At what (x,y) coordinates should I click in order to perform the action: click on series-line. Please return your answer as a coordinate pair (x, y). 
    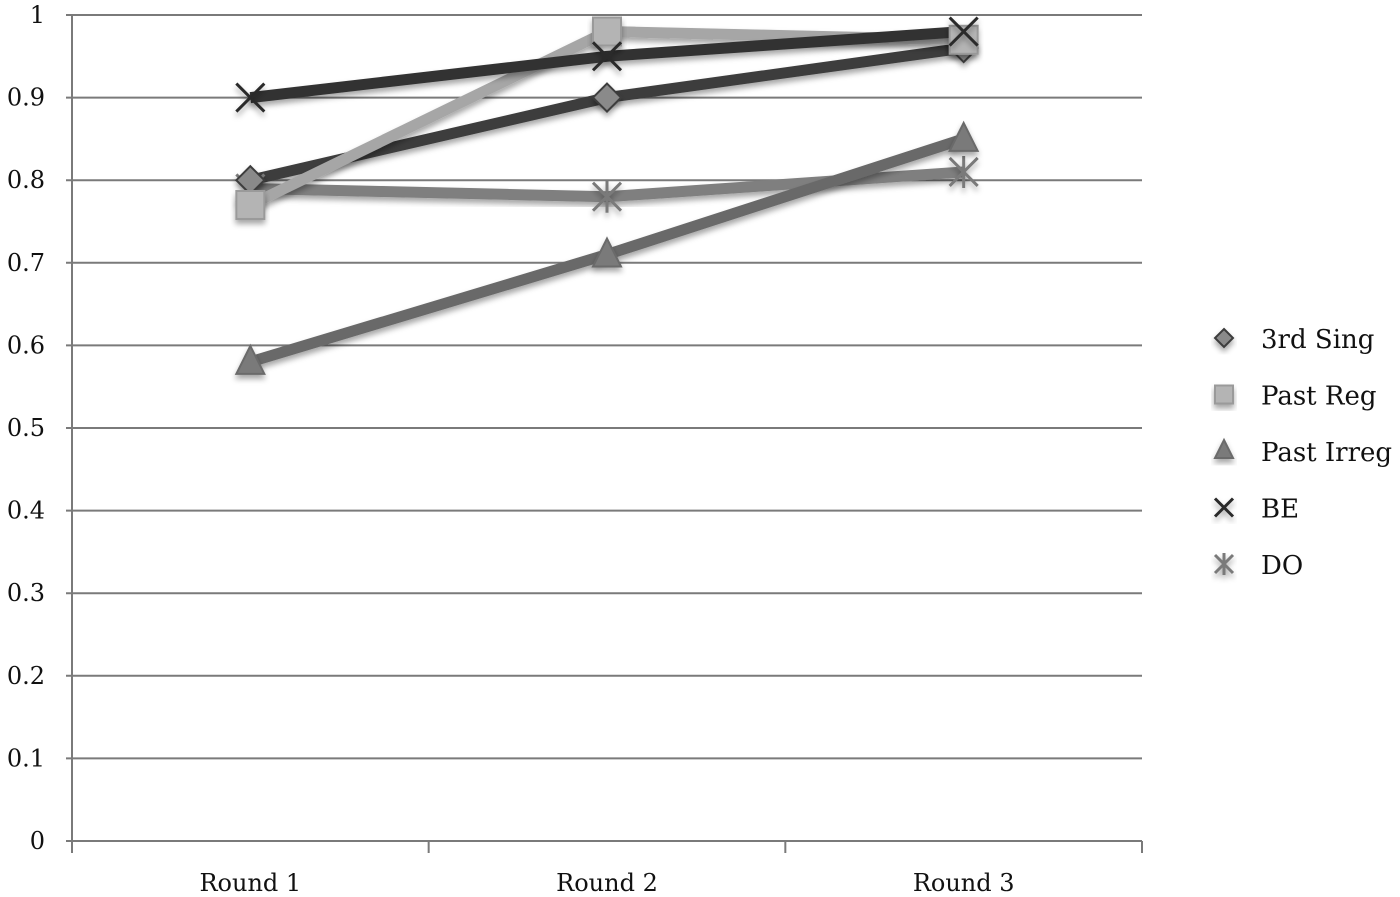
    Looking at the image, I should click on (607, 114).